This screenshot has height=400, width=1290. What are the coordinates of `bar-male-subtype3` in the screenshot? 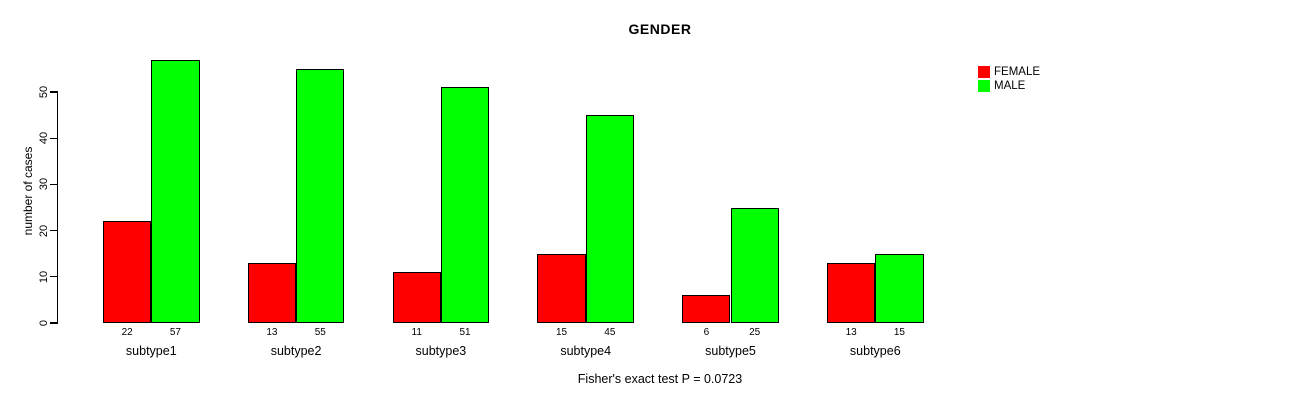 It's located at (465, 205).